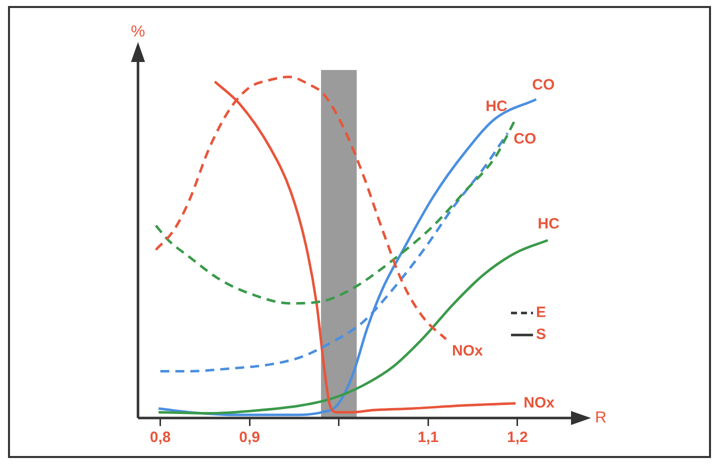 The height and width of the screenshot is (466, 721). I want to click on annotation: S, so click(541, 335).